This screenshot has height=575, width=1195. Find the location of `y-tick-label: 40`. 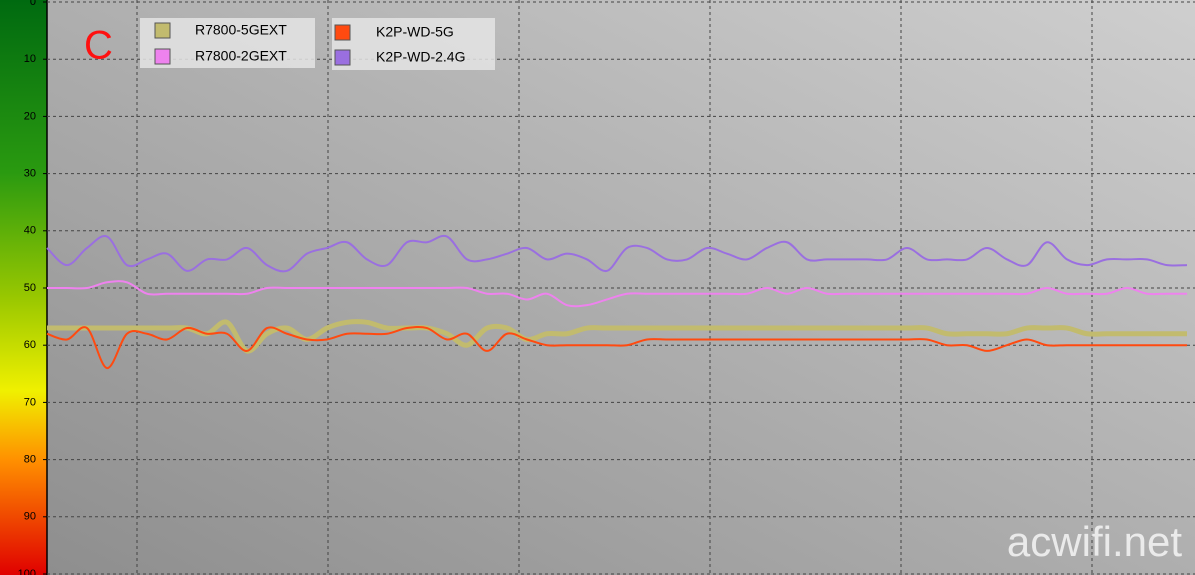

y-tick-label: 40 is located at coordinates (30, 231).